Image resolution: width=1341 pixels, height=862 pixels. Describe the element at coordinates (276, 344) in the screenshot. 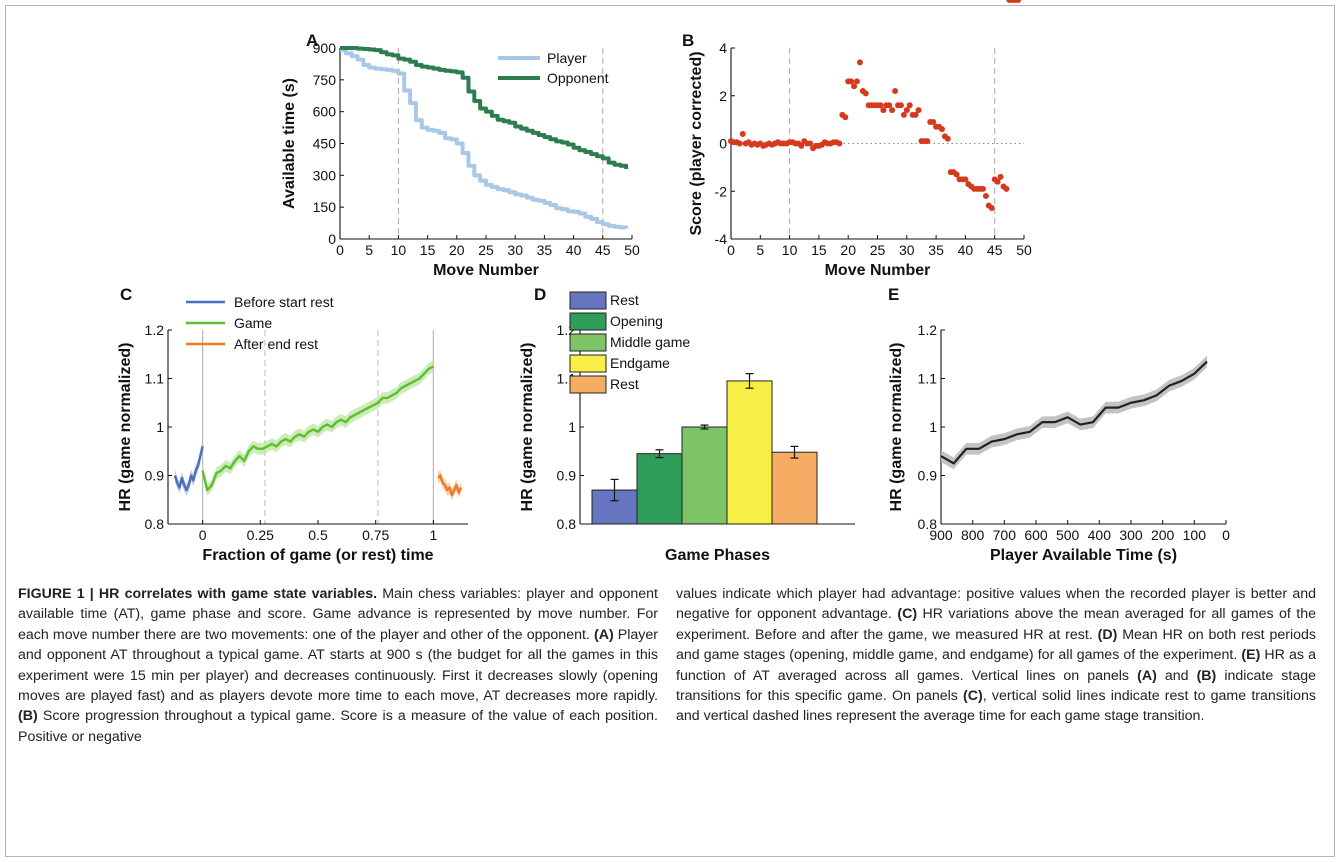

I see `legend-label: After end rest` at that location.